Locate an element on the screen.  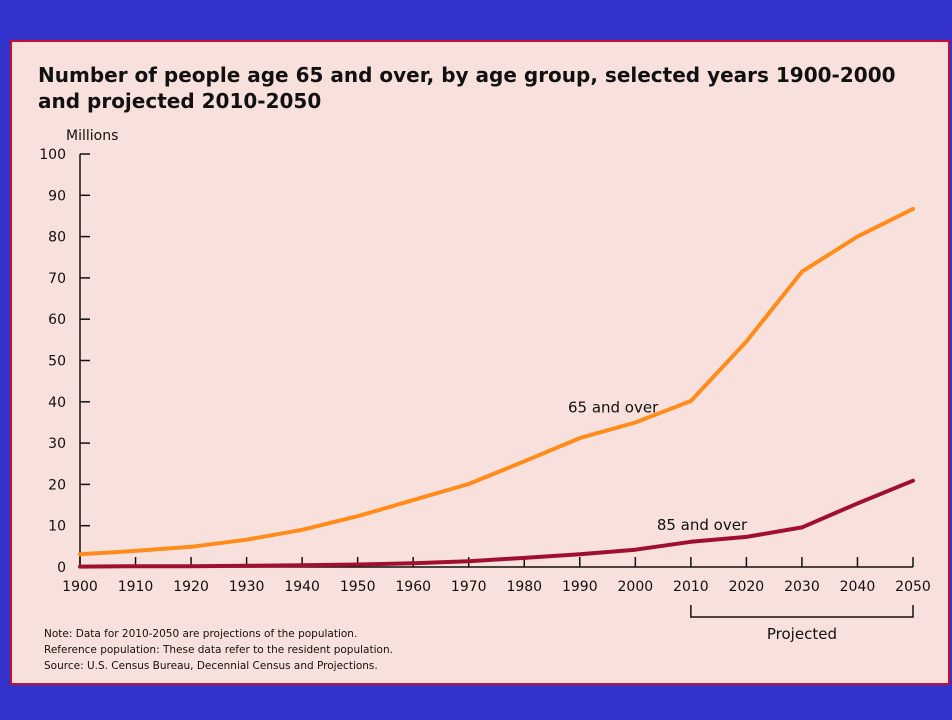
series-label-85-and-over: 85 and over is located at coordinates (702, 525).